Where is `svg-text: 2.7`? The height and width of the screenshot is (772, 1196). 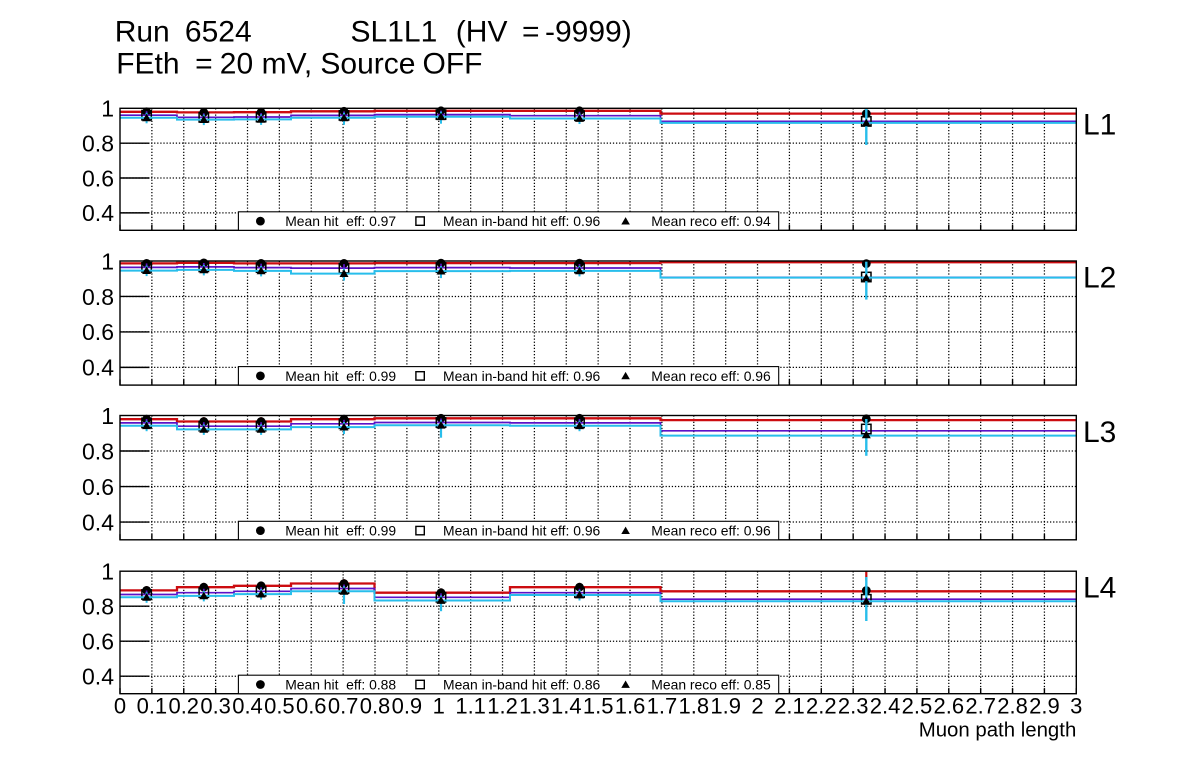
svg-text: 2.7 is located at coordinates (980, 706).